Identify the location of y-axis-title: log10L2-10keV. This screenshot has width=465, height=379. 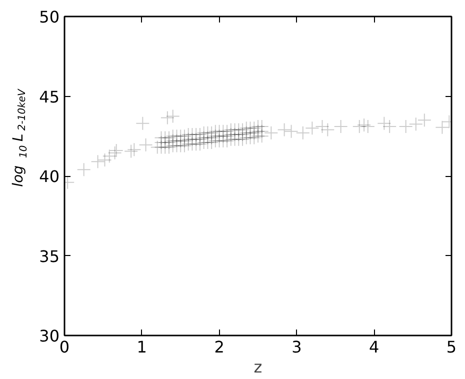
(20, 137).